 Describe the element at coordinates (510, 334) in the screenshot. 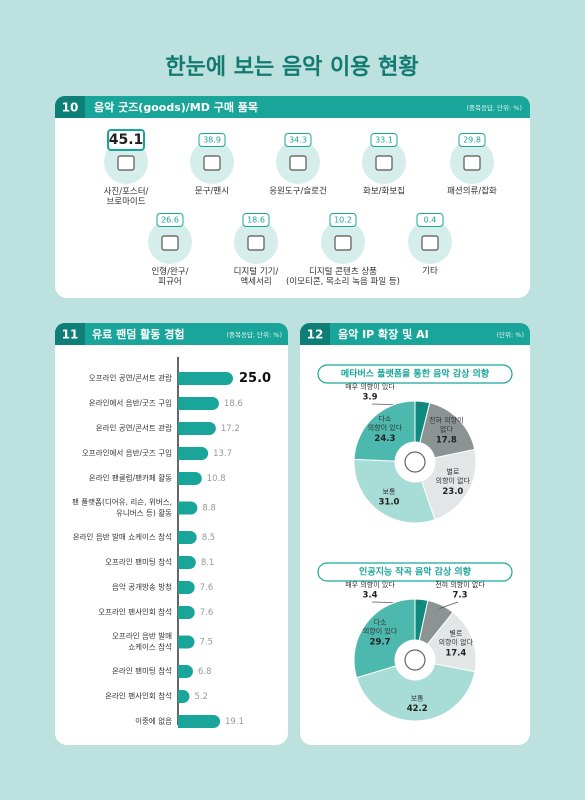

I see `section-note: (단위: %)` at that location.